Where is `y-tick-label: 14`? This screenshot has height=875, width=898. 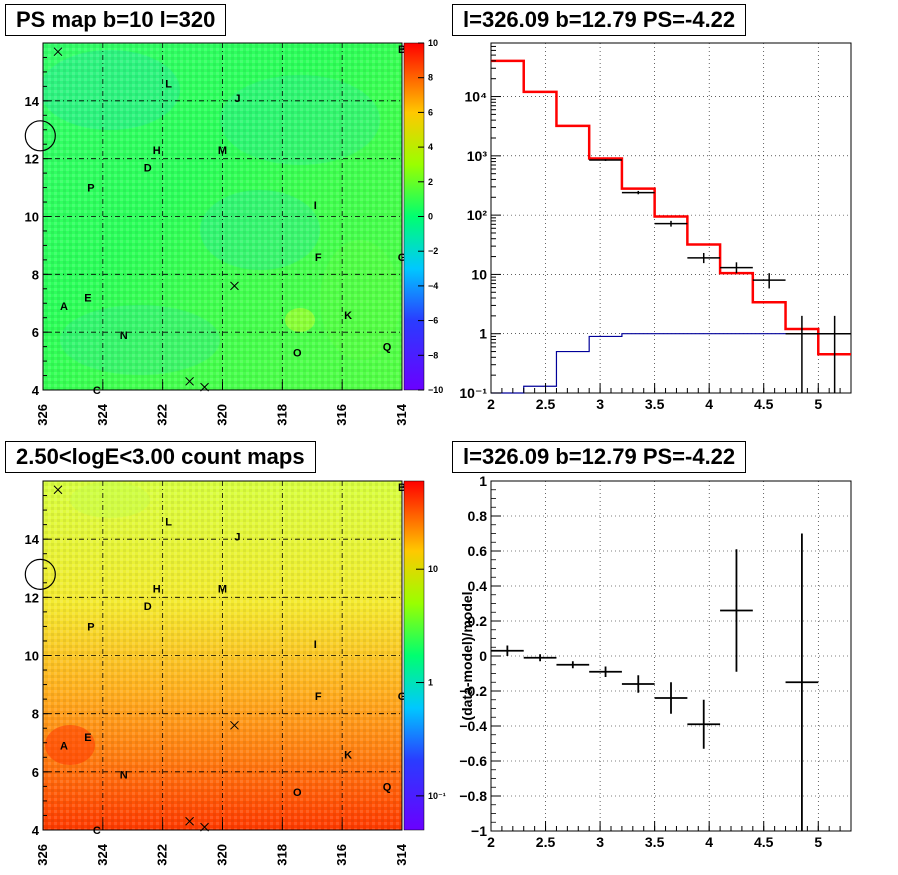
y-tick-label: 14 is located at coordinates (32, 101).